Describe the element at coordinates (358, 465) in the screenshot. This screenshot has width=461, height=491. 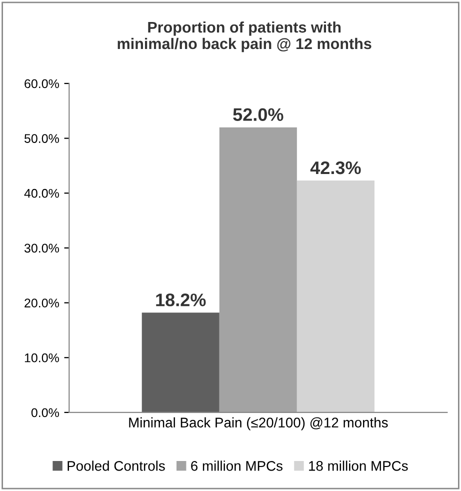
I see `legend-label: 18 million MPCs` at that location.